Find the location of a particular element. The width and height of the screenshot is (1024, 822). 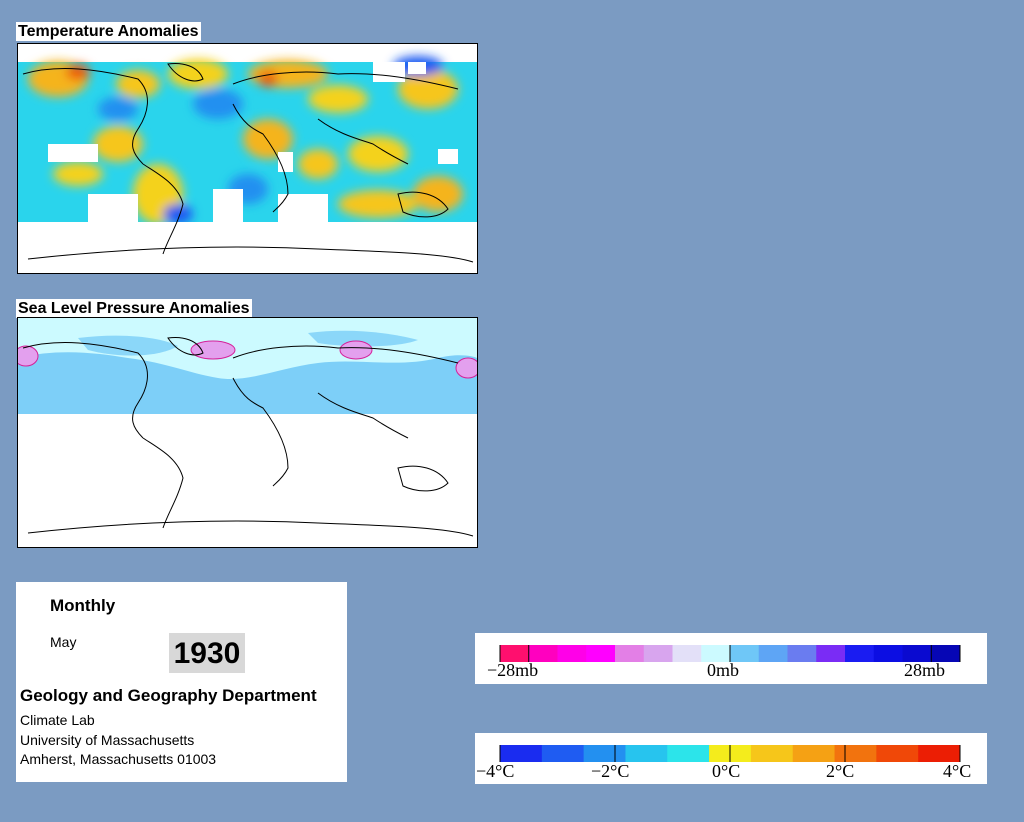

pressure-legend: −28mb 0mb 28mb is located at coordinates (731, 658).